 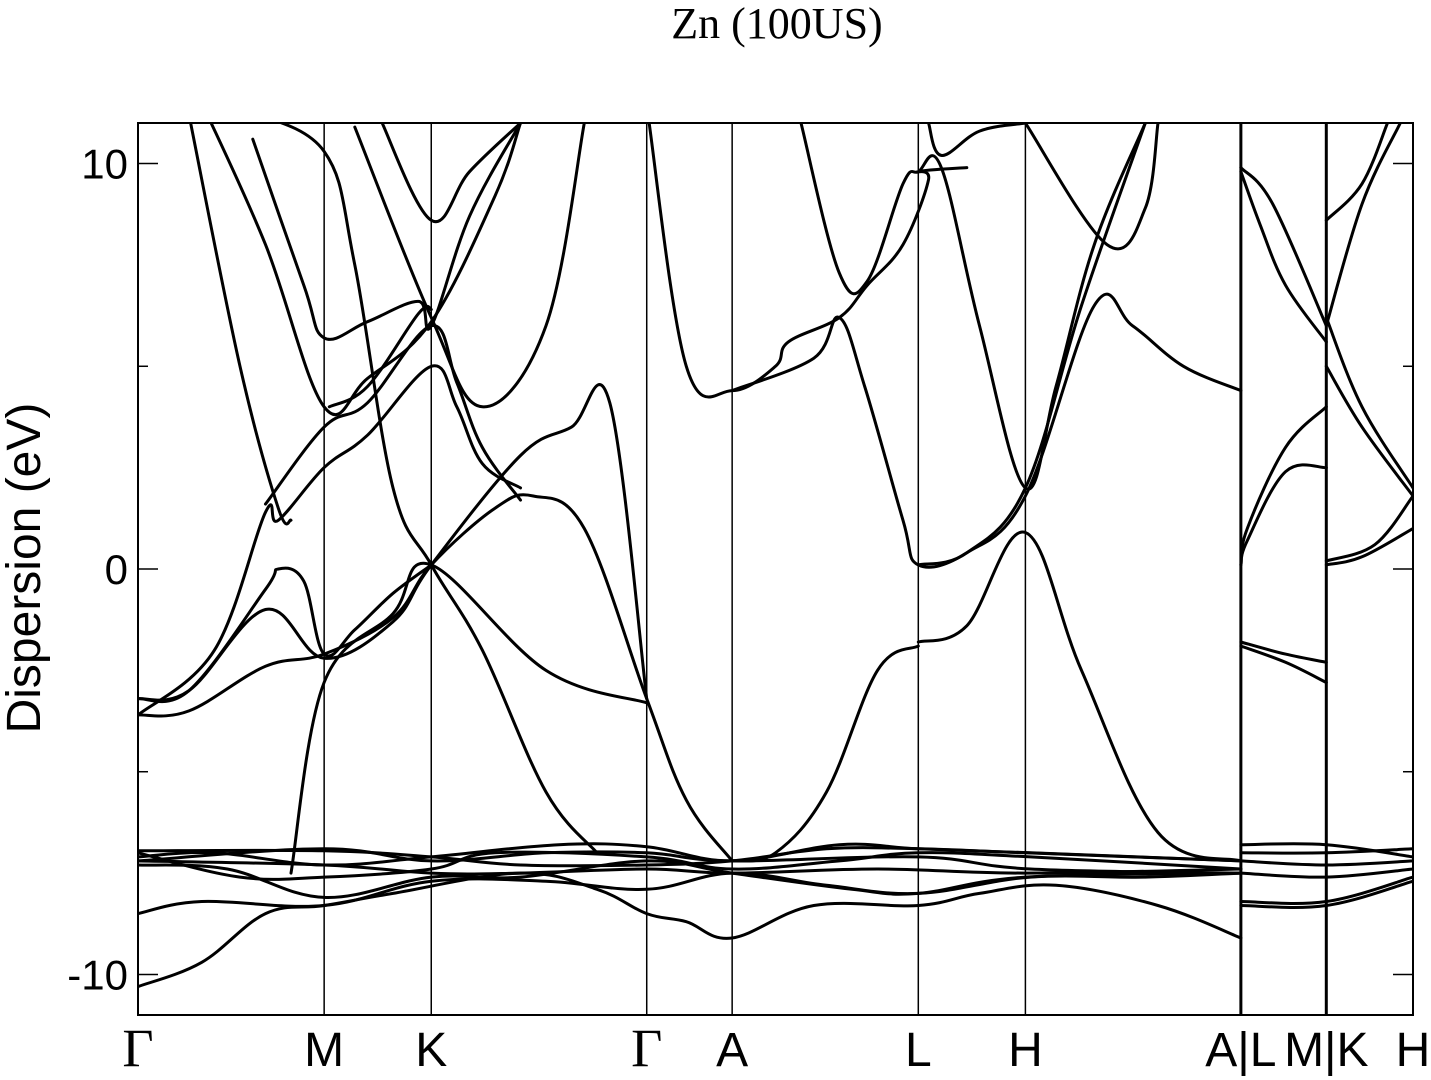 I want to click on kpoint-label: A, so click(x=732, y=1050).